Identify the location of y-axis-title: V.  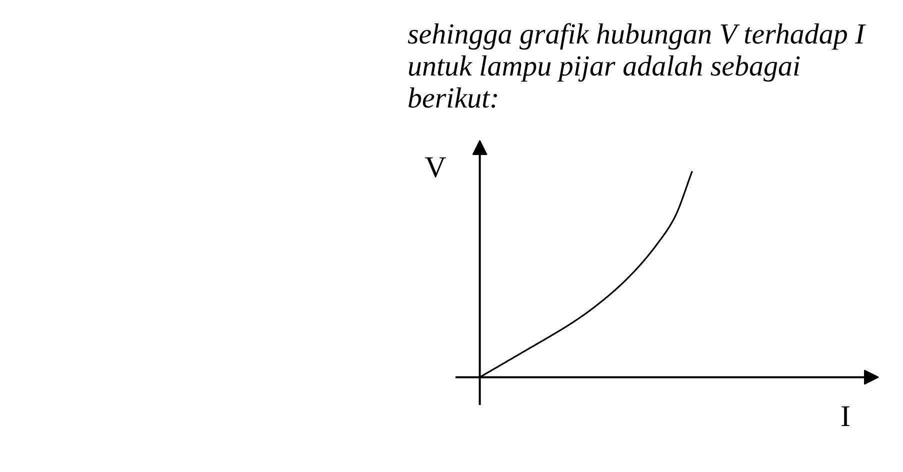
(435, 167).